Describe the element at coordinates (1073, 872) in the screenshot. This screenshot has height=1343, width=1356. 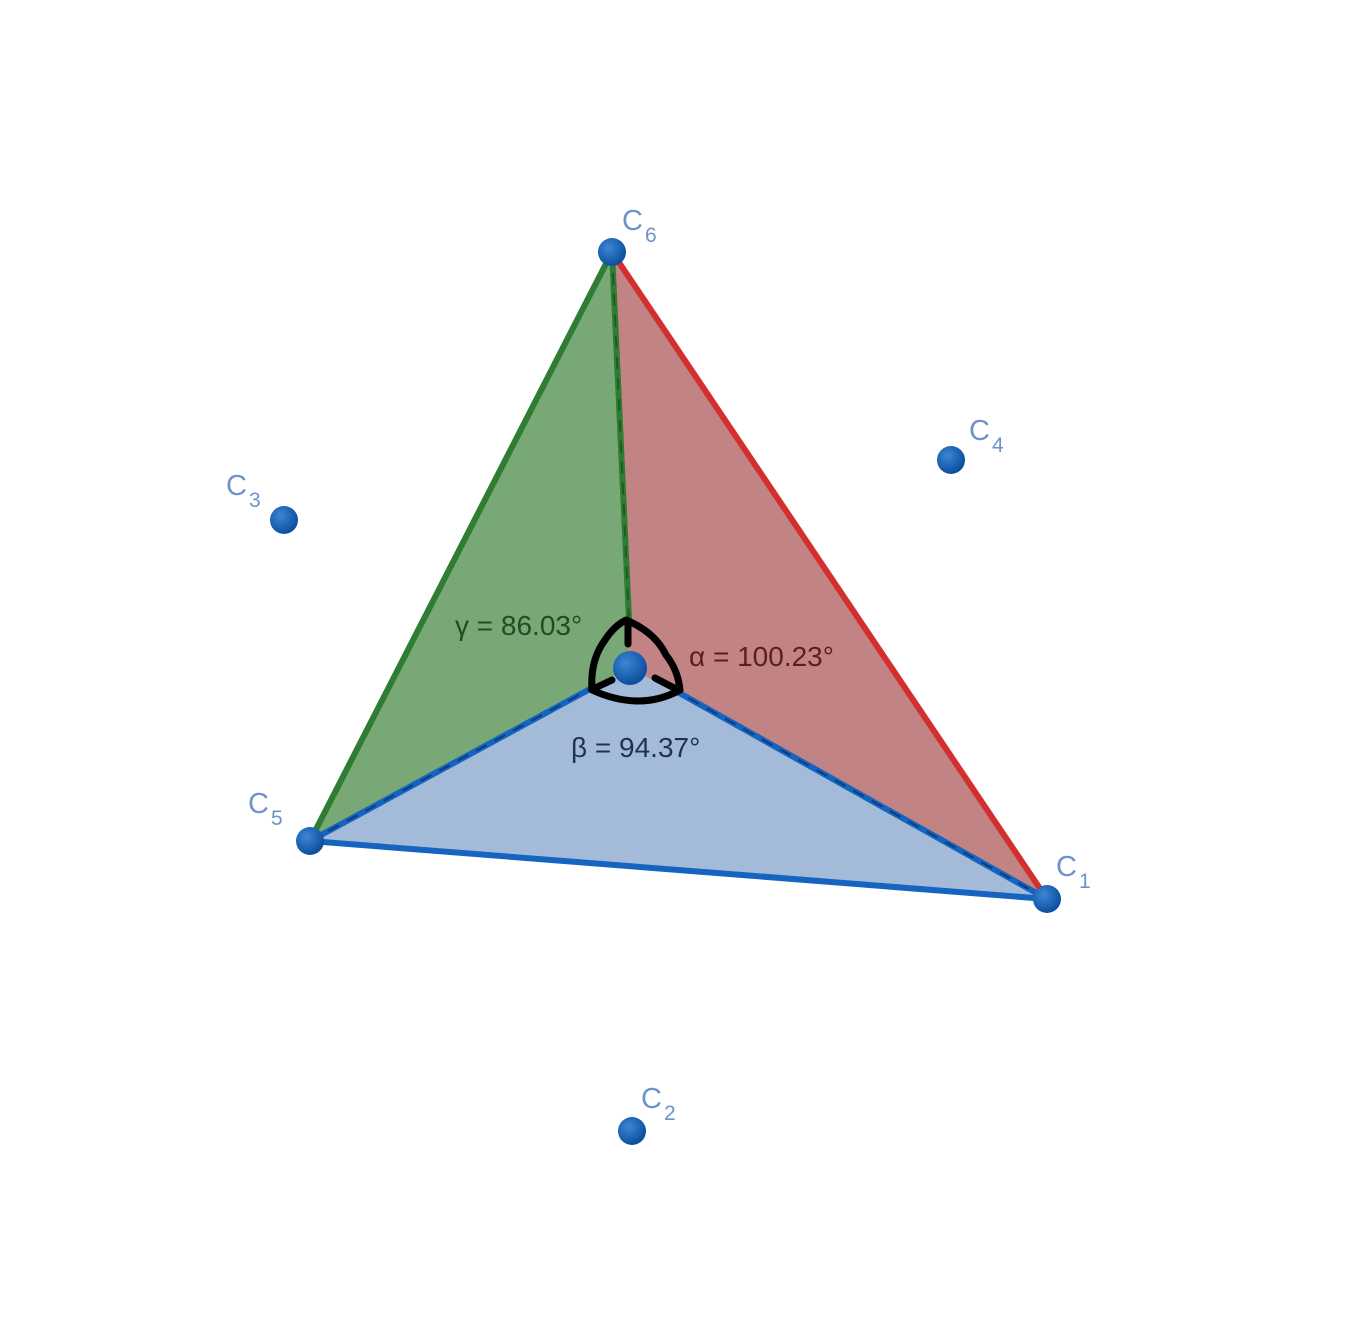
I see `label-c1: C1` at that location.